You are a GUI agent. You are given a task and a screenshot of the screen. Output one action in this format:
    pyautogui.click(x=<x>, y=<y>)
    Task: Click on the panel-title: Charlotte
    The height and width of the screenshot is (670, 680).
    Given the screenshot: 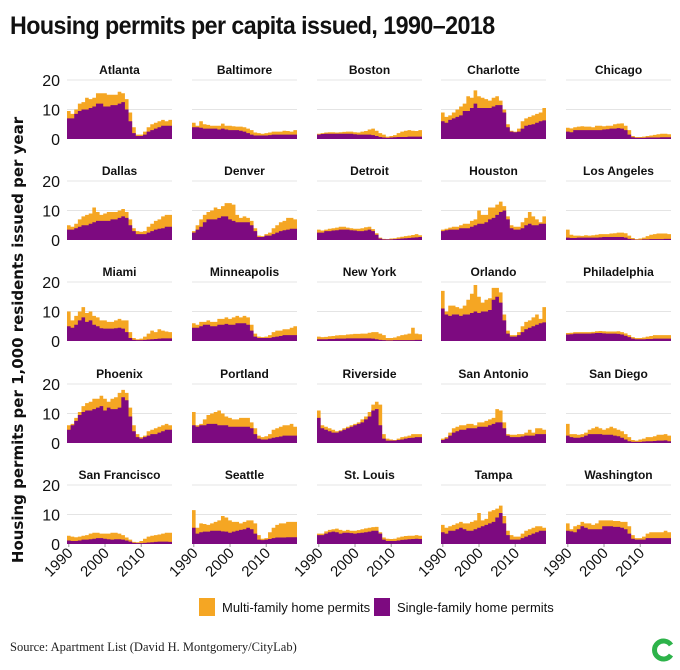 What is the action you would take?
    pyautogui.click(x=493, y=70)
    